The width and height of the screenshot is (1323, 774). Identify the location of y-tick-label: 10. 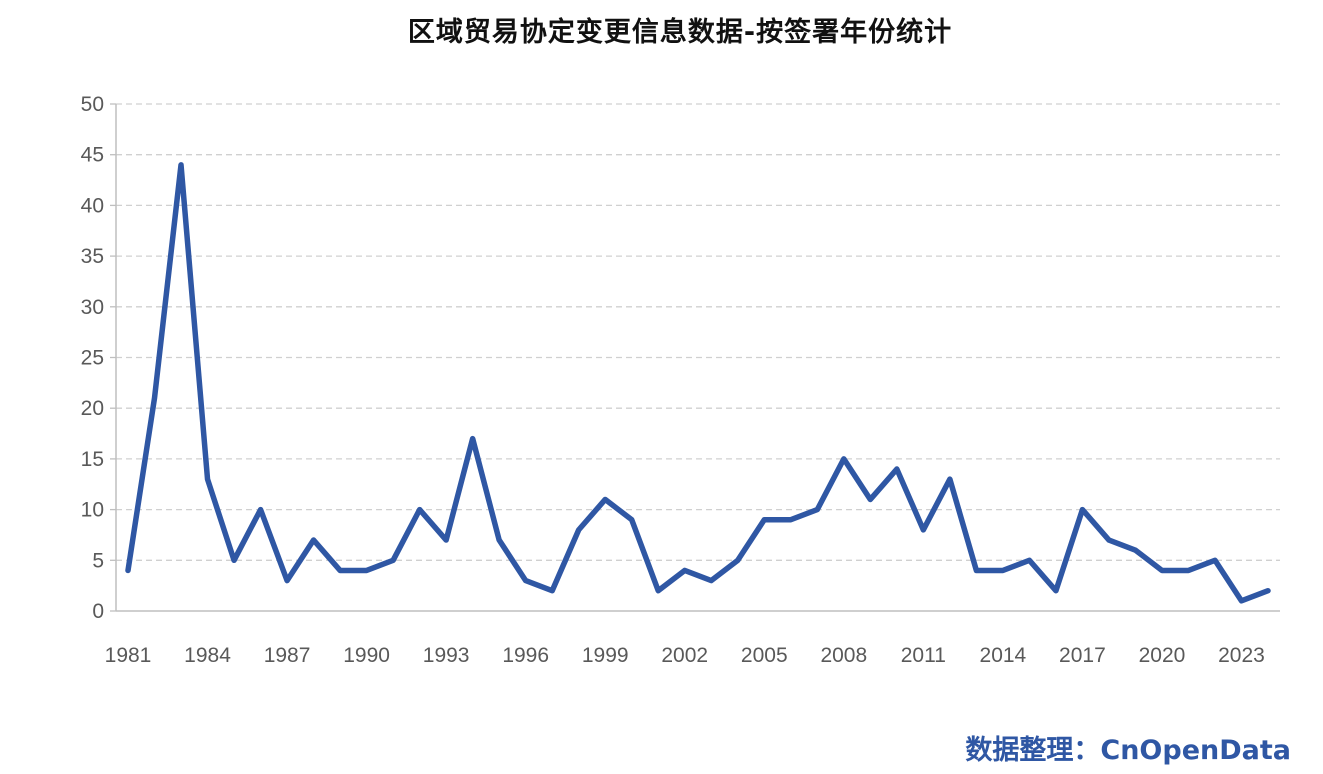
(92, 510).